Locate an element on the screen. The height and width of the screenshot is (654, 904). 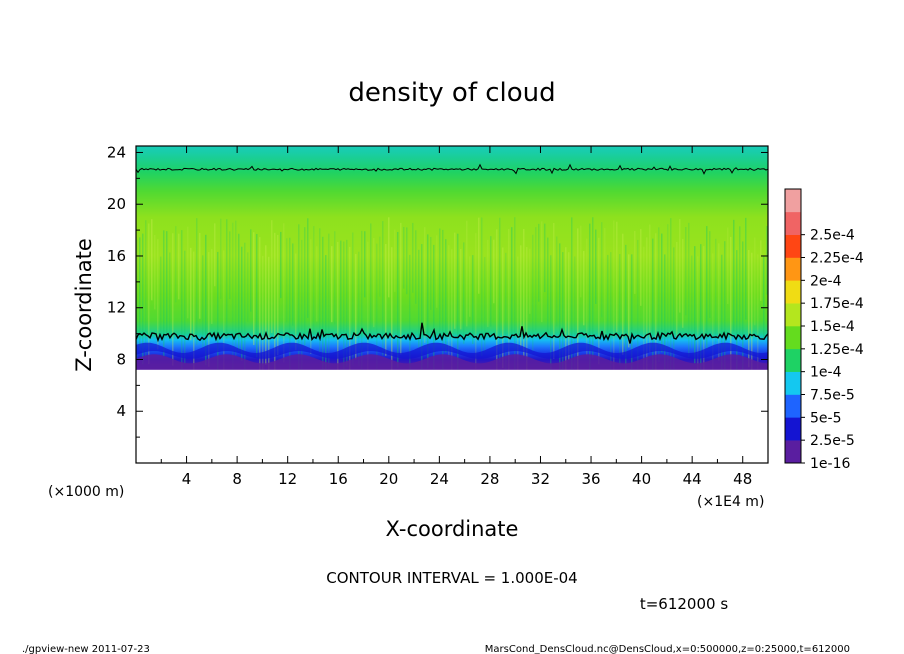
colorbar-label: 2.5e-4 is located at coordinates (832, 236).